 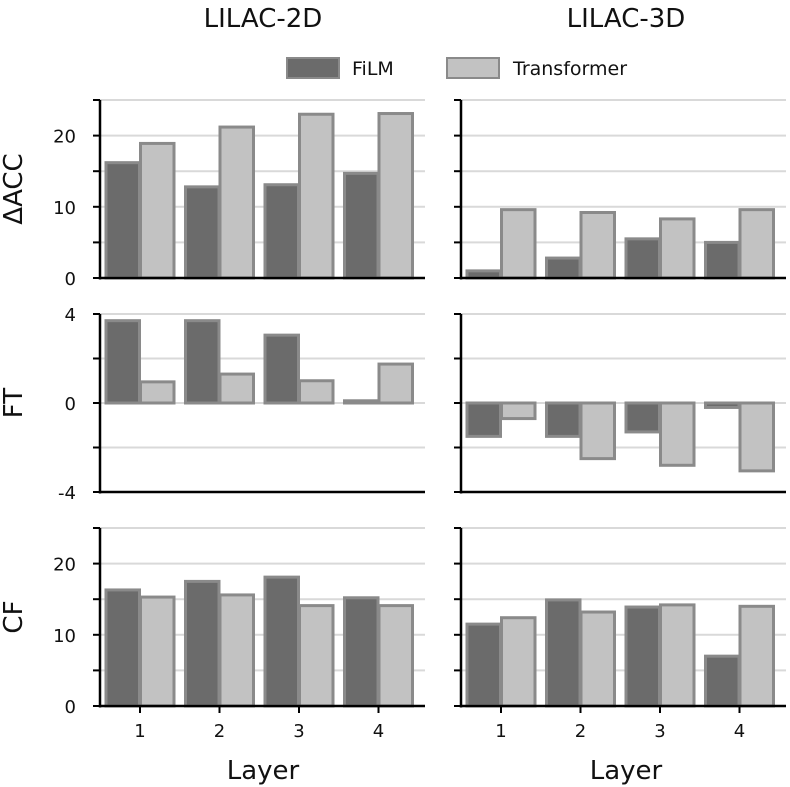 What do you see at coordinates (263, 19) in the screenshot?
I see `column-title-lilac-2d: LILAC-2D` at bounding box center [263, 19].